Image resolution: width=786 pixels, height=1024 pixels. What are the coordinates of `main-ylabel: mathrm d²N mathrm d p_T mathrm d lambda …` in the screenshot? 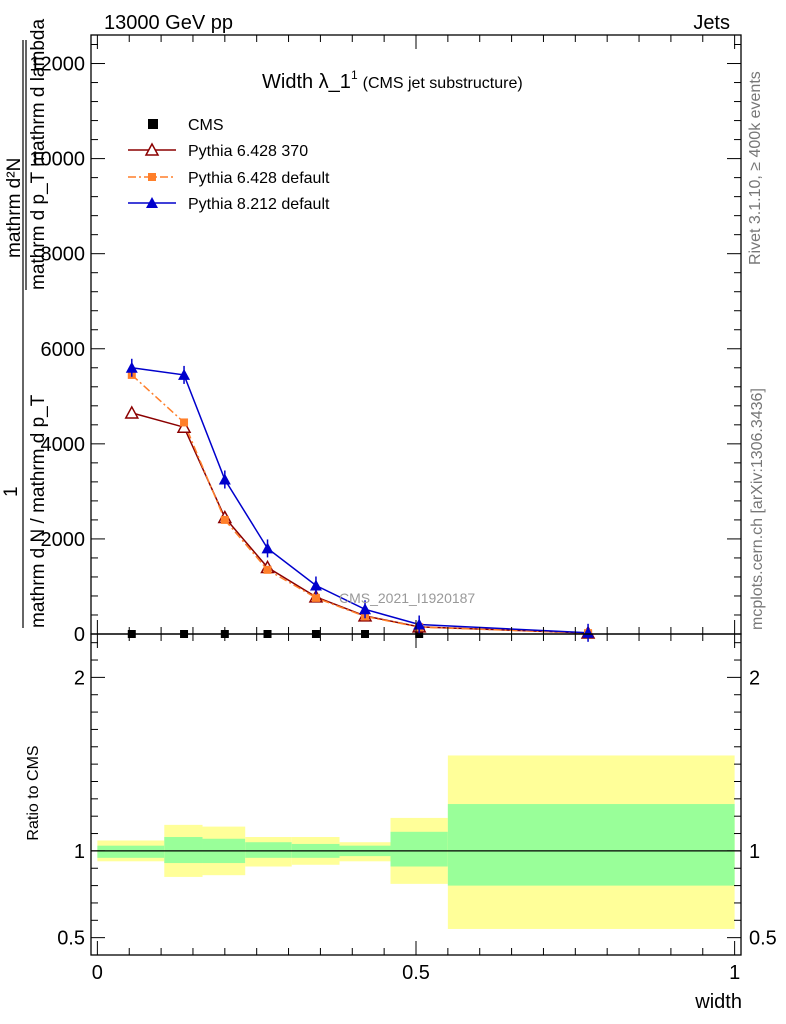 It's located at (25, 323).